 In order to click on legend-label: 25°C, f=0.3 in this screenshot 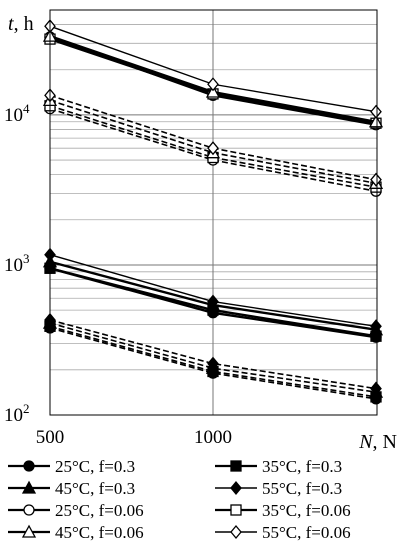, I will do `click(95, 466)`.